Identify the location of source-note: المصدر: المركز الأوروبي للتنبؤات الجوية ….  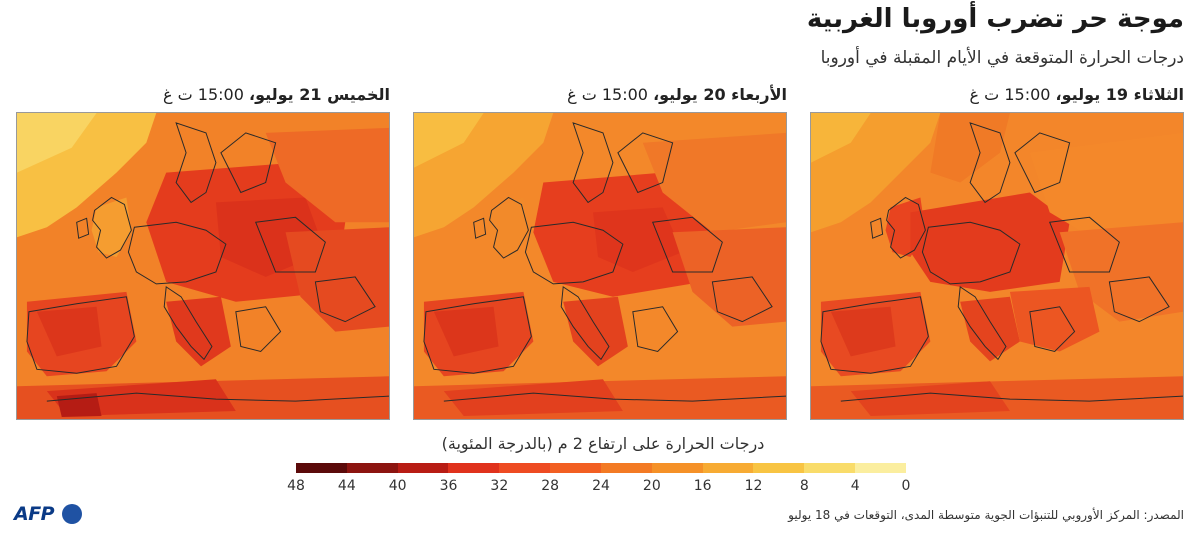
(986, 515).